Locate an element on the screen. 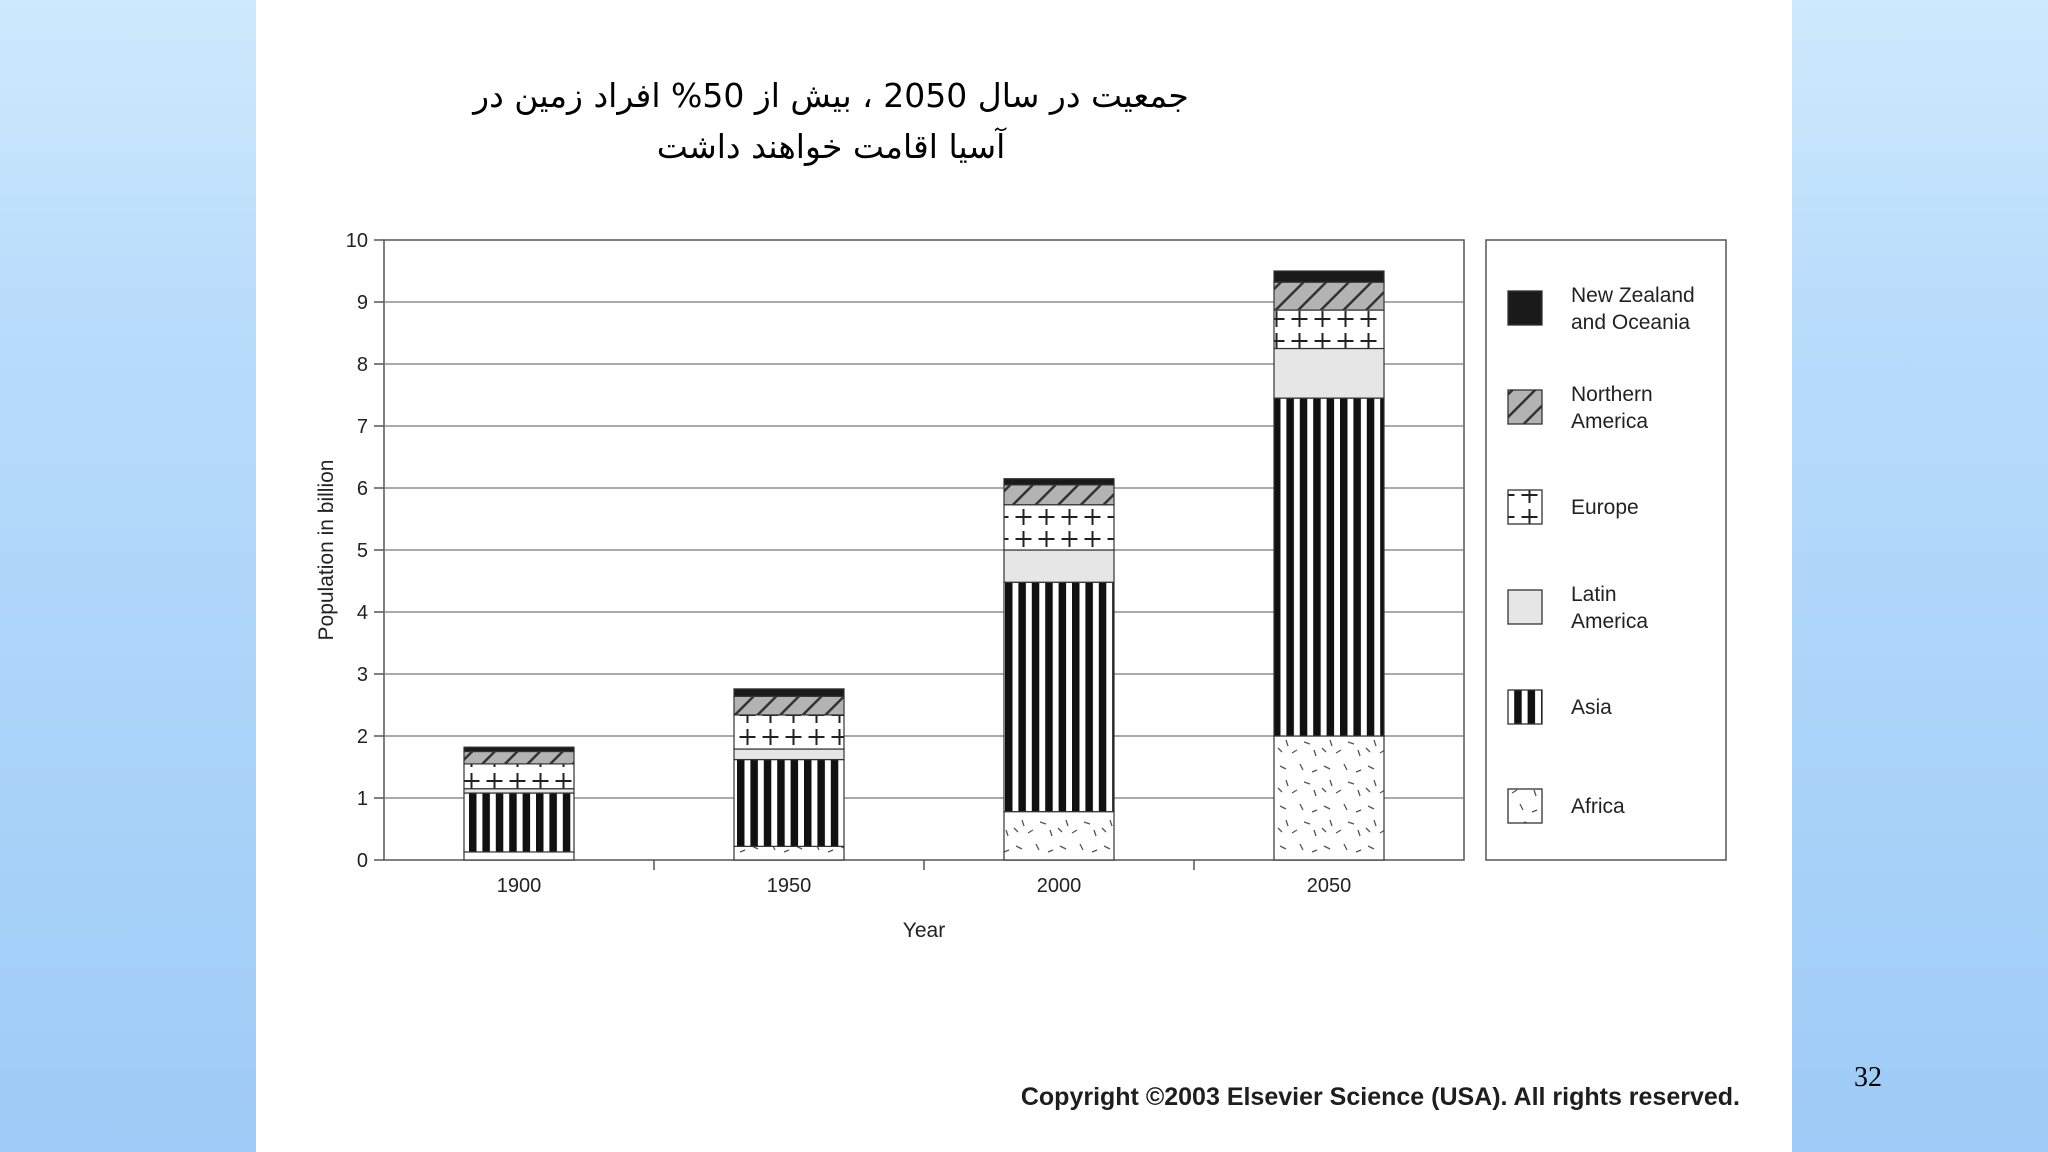 The height and width of the screenshot is (1152, 2048). bar-segment-latin-america-1900 is located at coordinates (519, 791).